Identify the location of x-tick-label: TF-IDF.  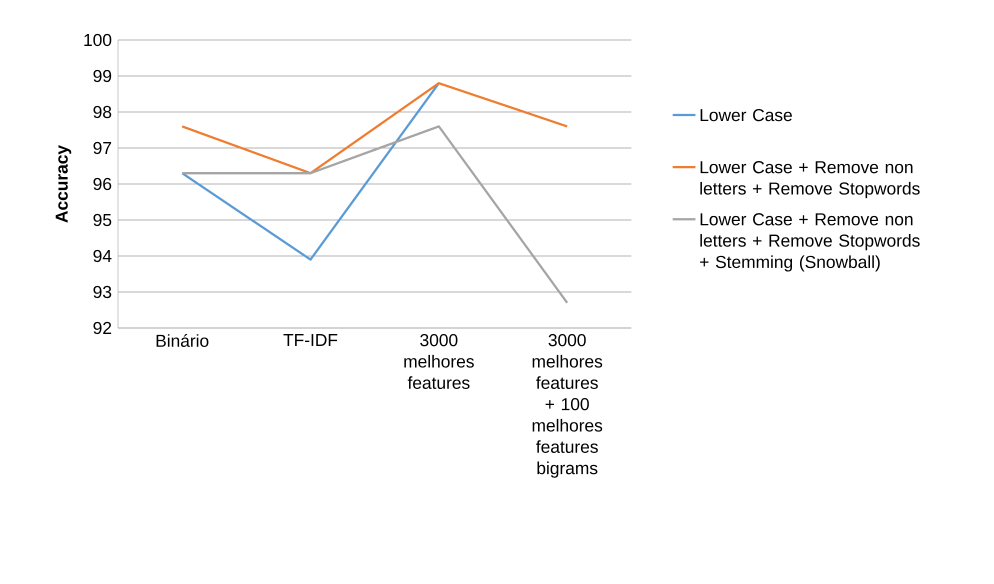
(310, 340).